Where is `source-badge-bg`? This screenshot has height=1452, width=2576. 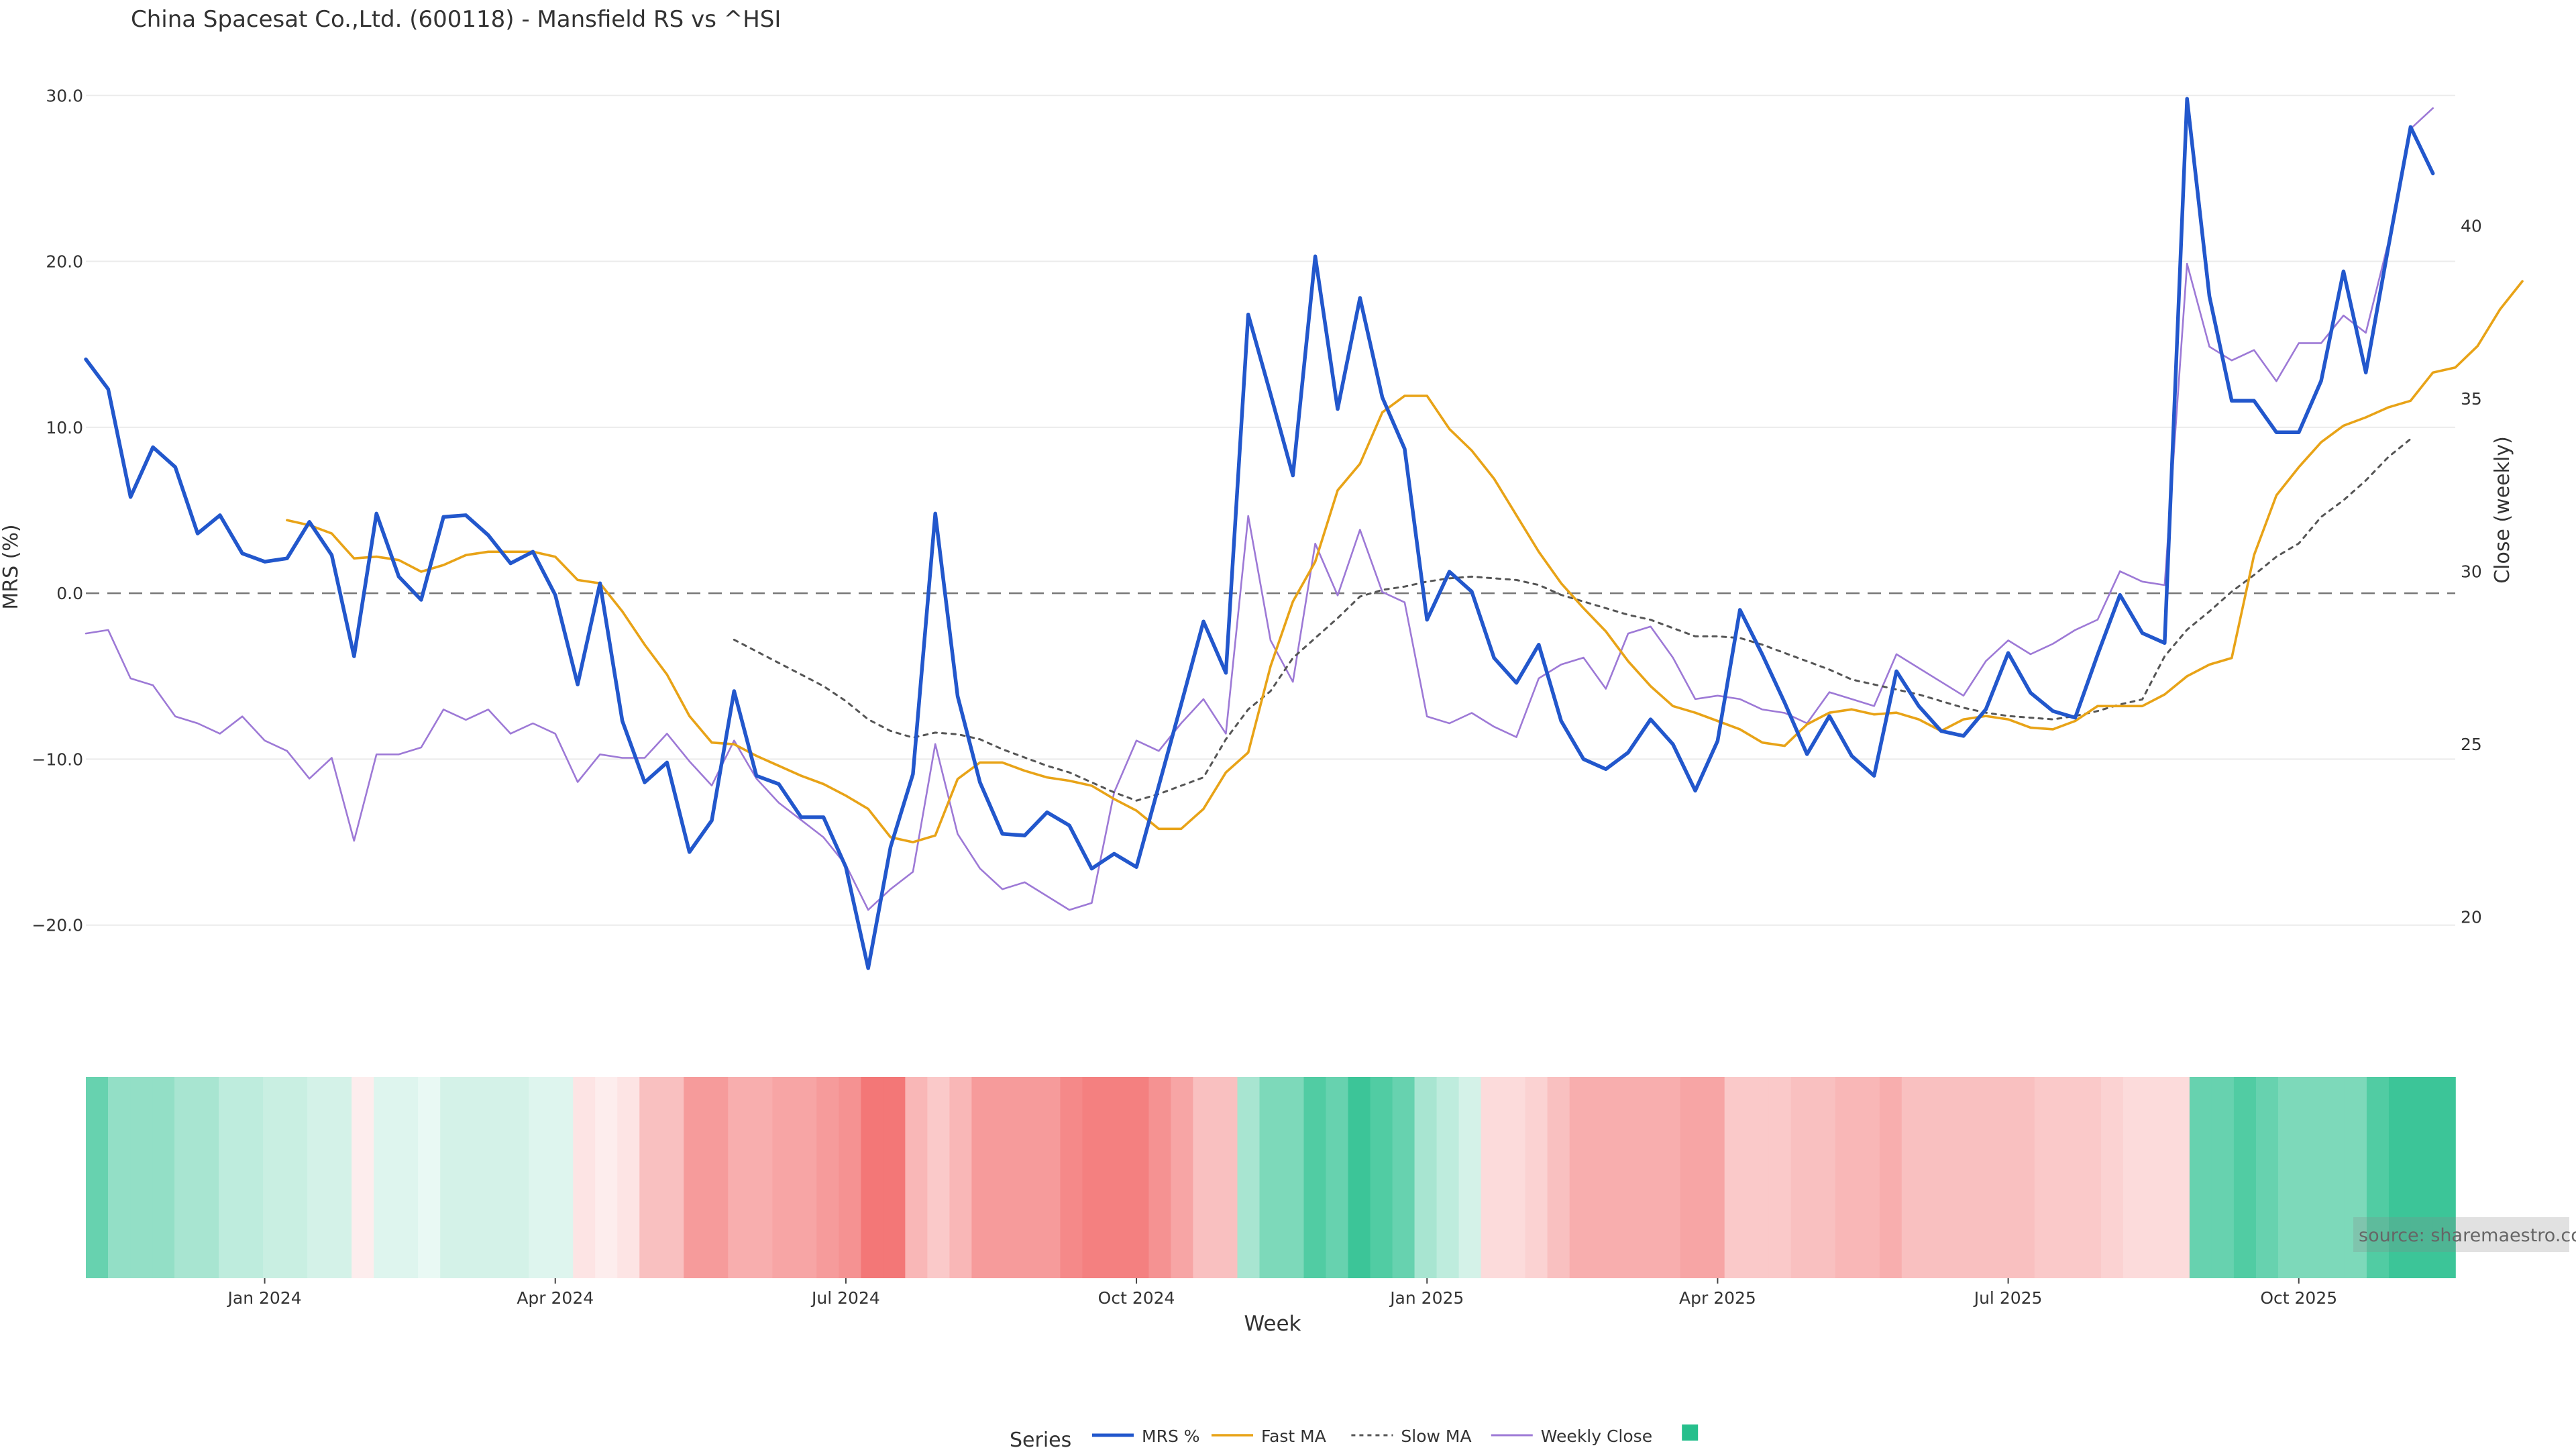
source-badge-bg is located at coordinates (2461, 1235).